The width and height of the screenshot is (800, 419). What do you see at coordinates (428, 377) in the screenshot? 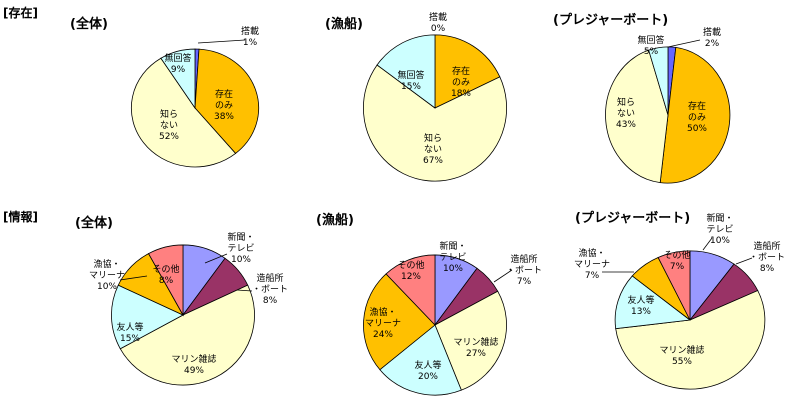
I see `slice-value-label: 20%` at bounding box center [428, 377].